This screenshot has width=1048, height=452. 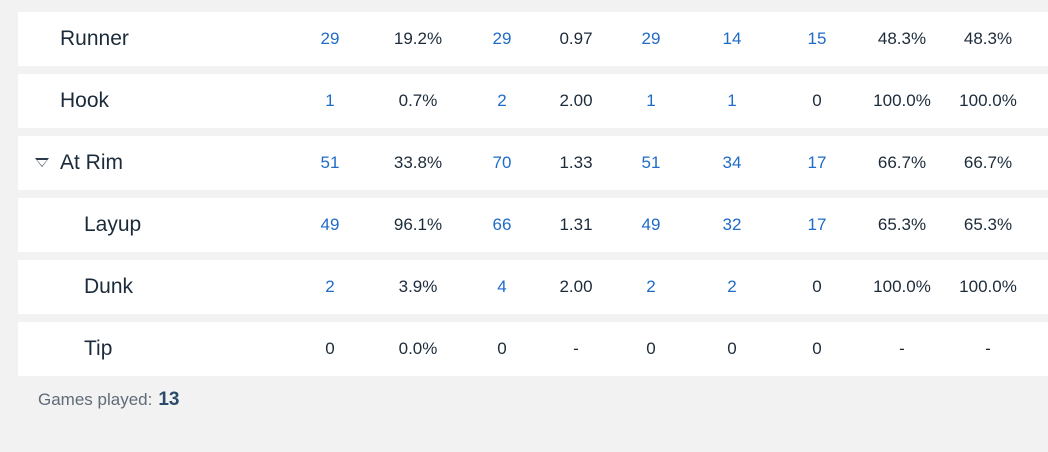 I want to click on stat-link: 70, so click(x=502, y=162).